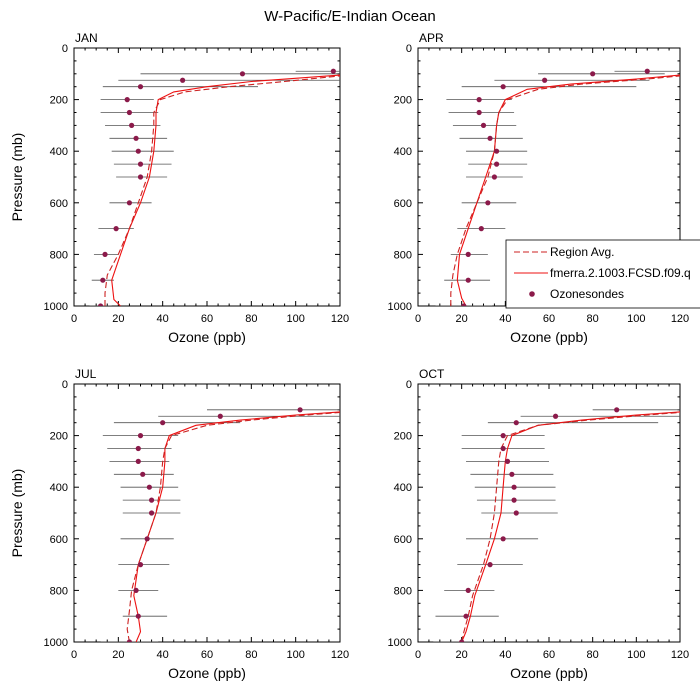 The height and width of the screenshot is (700, 700). What do you see at coordinates (56, 307) in the screenshot?
I see `y-tick-label: 1000` at bounding box center [56, 307].